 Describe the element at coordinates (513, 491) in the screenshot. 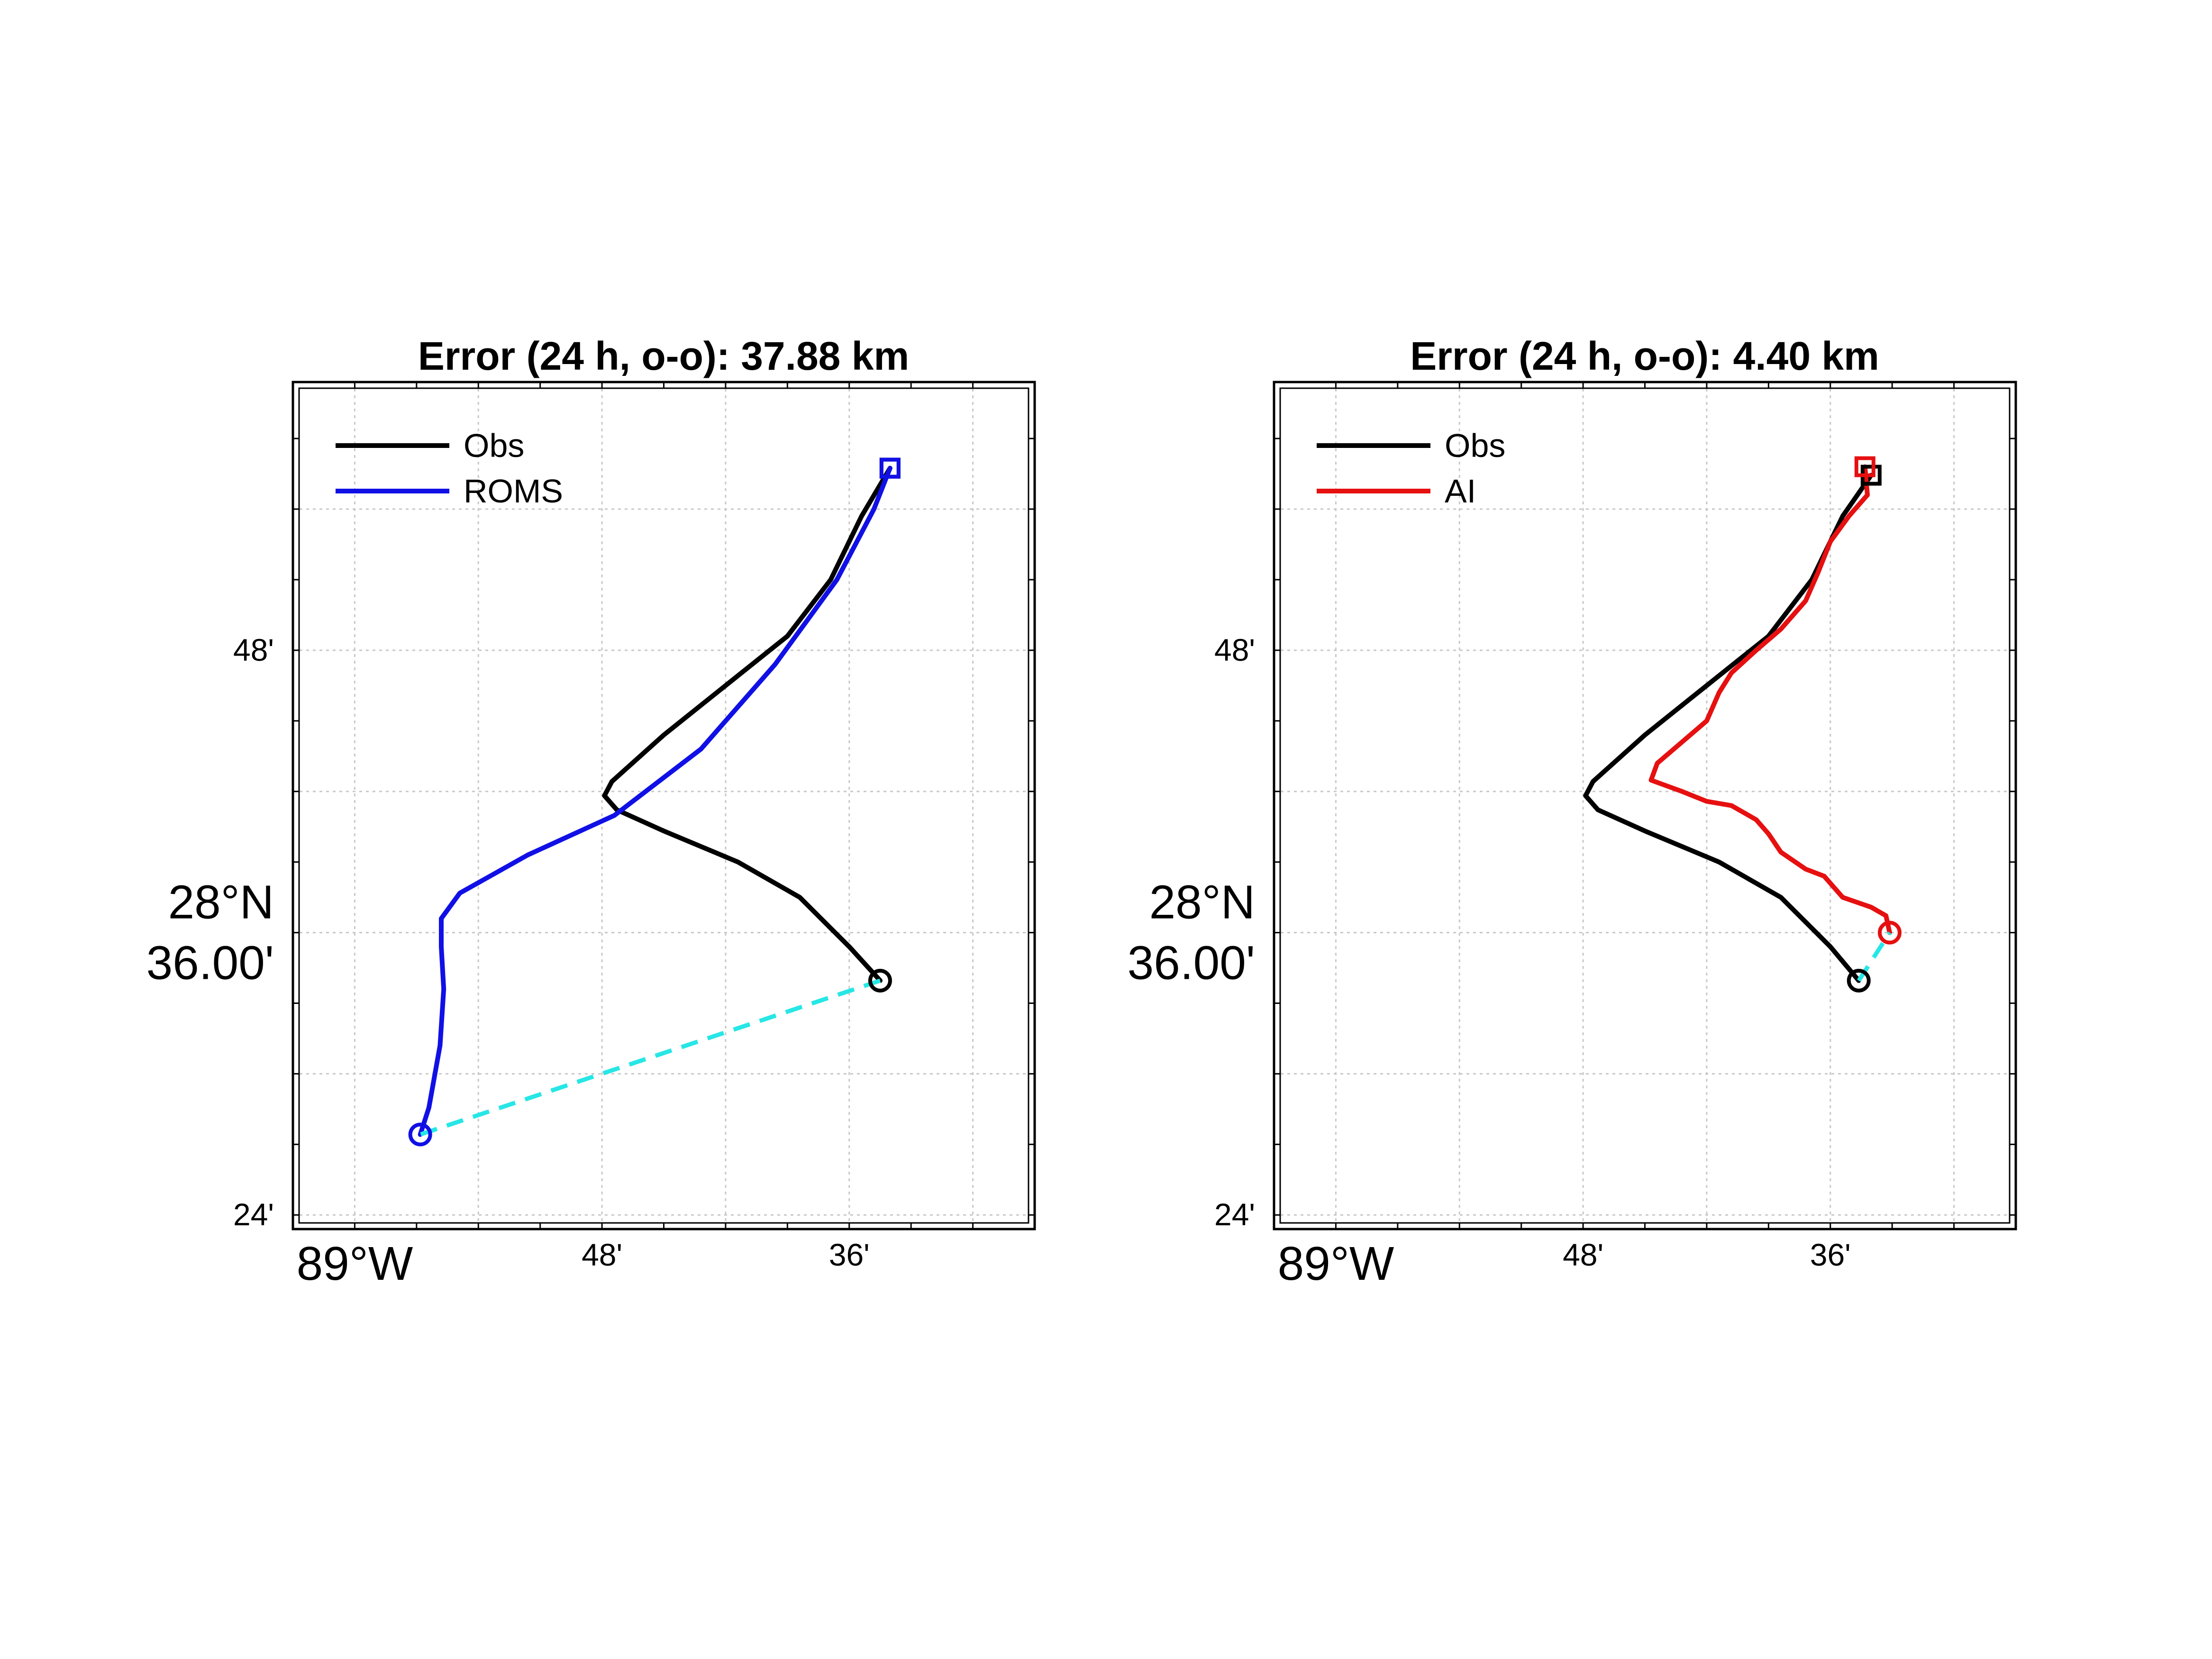

I see `legend-label-roms: ROMS` at that location.